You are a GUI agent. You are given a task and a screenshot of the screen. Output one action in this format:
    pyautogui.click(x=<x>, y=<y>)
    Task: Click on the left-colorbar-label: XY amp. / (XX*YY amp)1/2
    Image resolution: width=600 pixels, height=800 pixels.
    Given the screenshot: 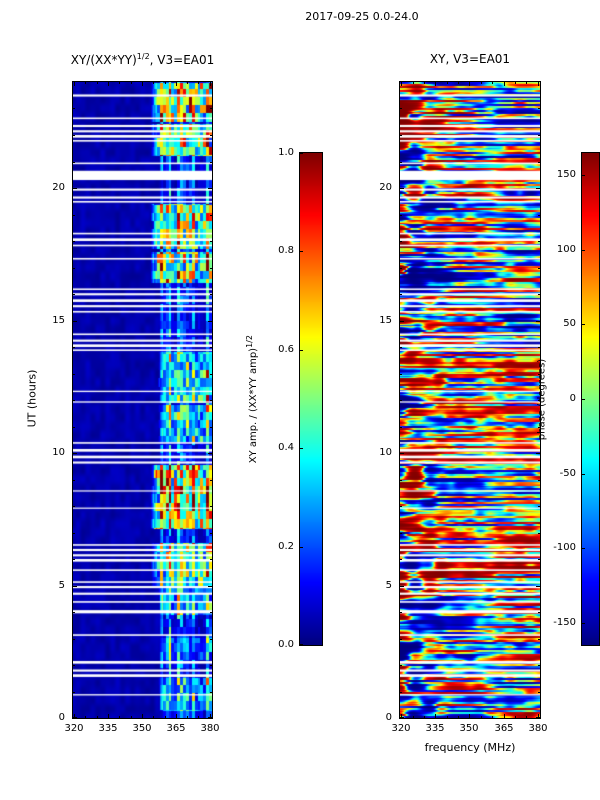 What is the action you would take?
    pyautogui.click(x=252, y=399)
    